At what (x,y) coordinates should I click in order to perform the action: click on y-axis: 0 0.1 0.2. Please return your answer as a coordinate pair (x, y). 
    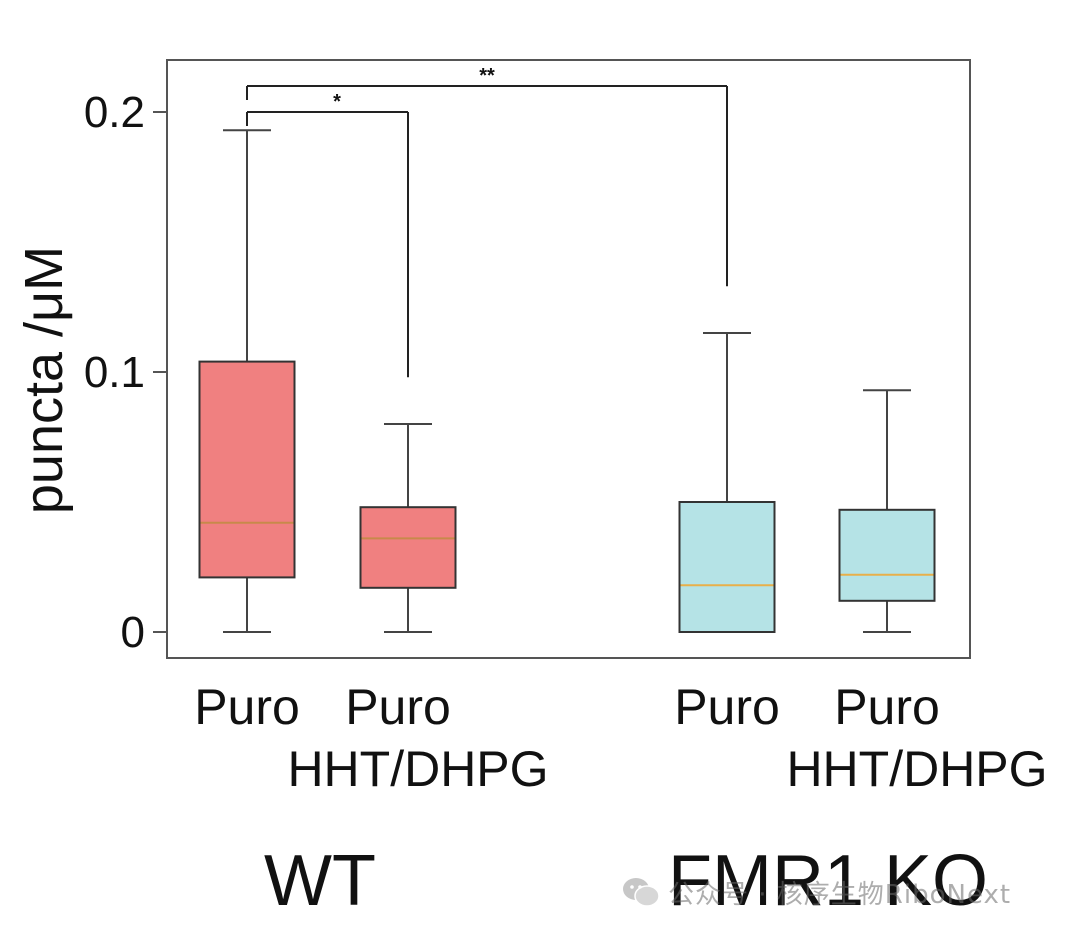
    Looking at the image, I should click on (125, 372).